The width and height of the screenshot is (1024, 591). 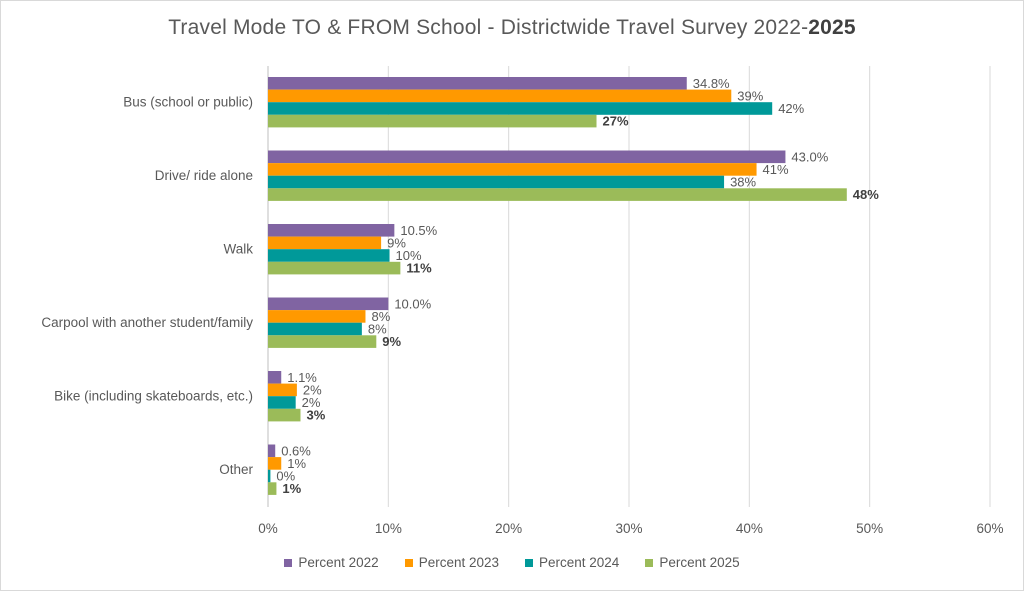 I want to click on x-tick-label: 40%, so click(x=749, y=528).